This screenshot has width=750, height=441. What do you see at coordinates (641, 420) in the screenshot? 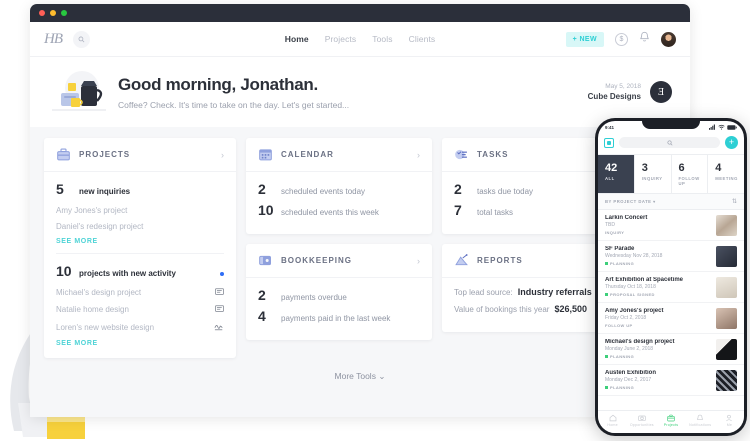
I see `phone-nav-opportunities: Opportunities` at bounding box center [641, 420].